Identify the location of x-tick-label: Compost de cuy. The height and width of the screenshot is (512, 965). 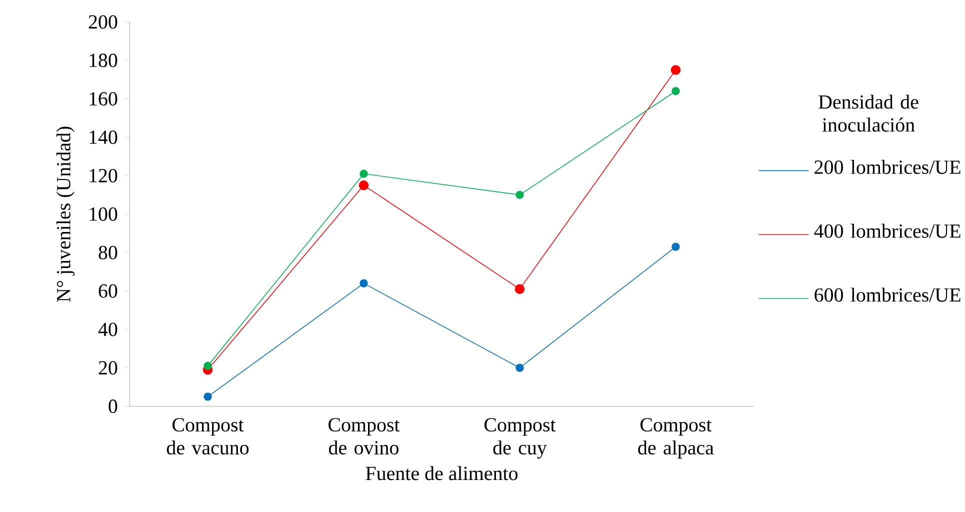
(520, 438).